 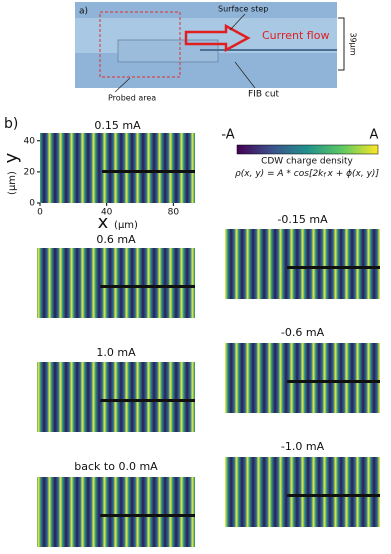 What do you see at coordinates (30, 141) in the screenshot?
I see `y-tick-label: 40` at bounding box center [30, 141].